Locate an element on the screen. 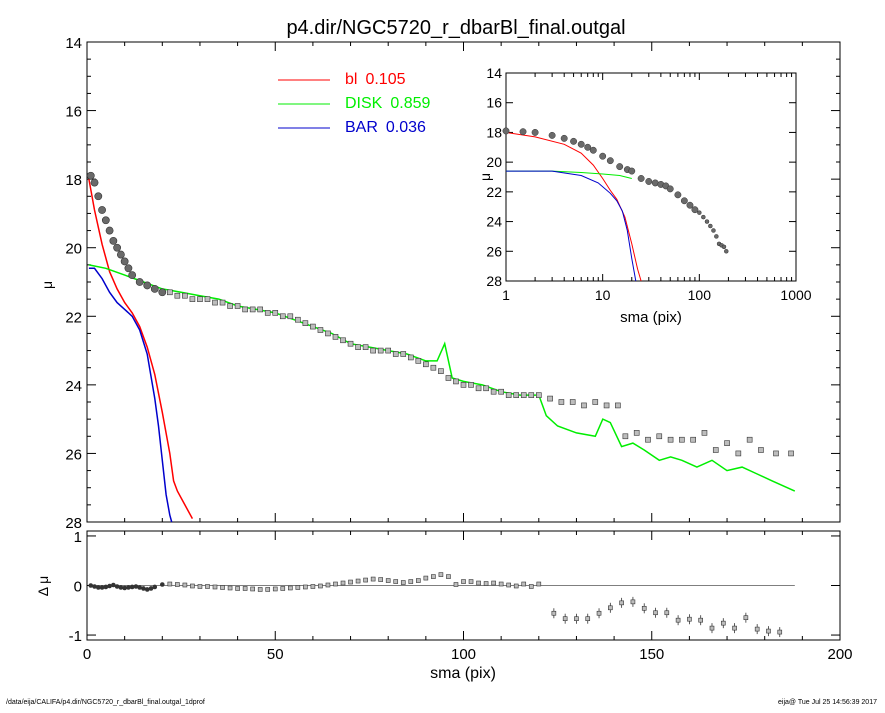 The height and width of the screenshot is (713, 885). residual-data-points is located at coordinates (435, 605).